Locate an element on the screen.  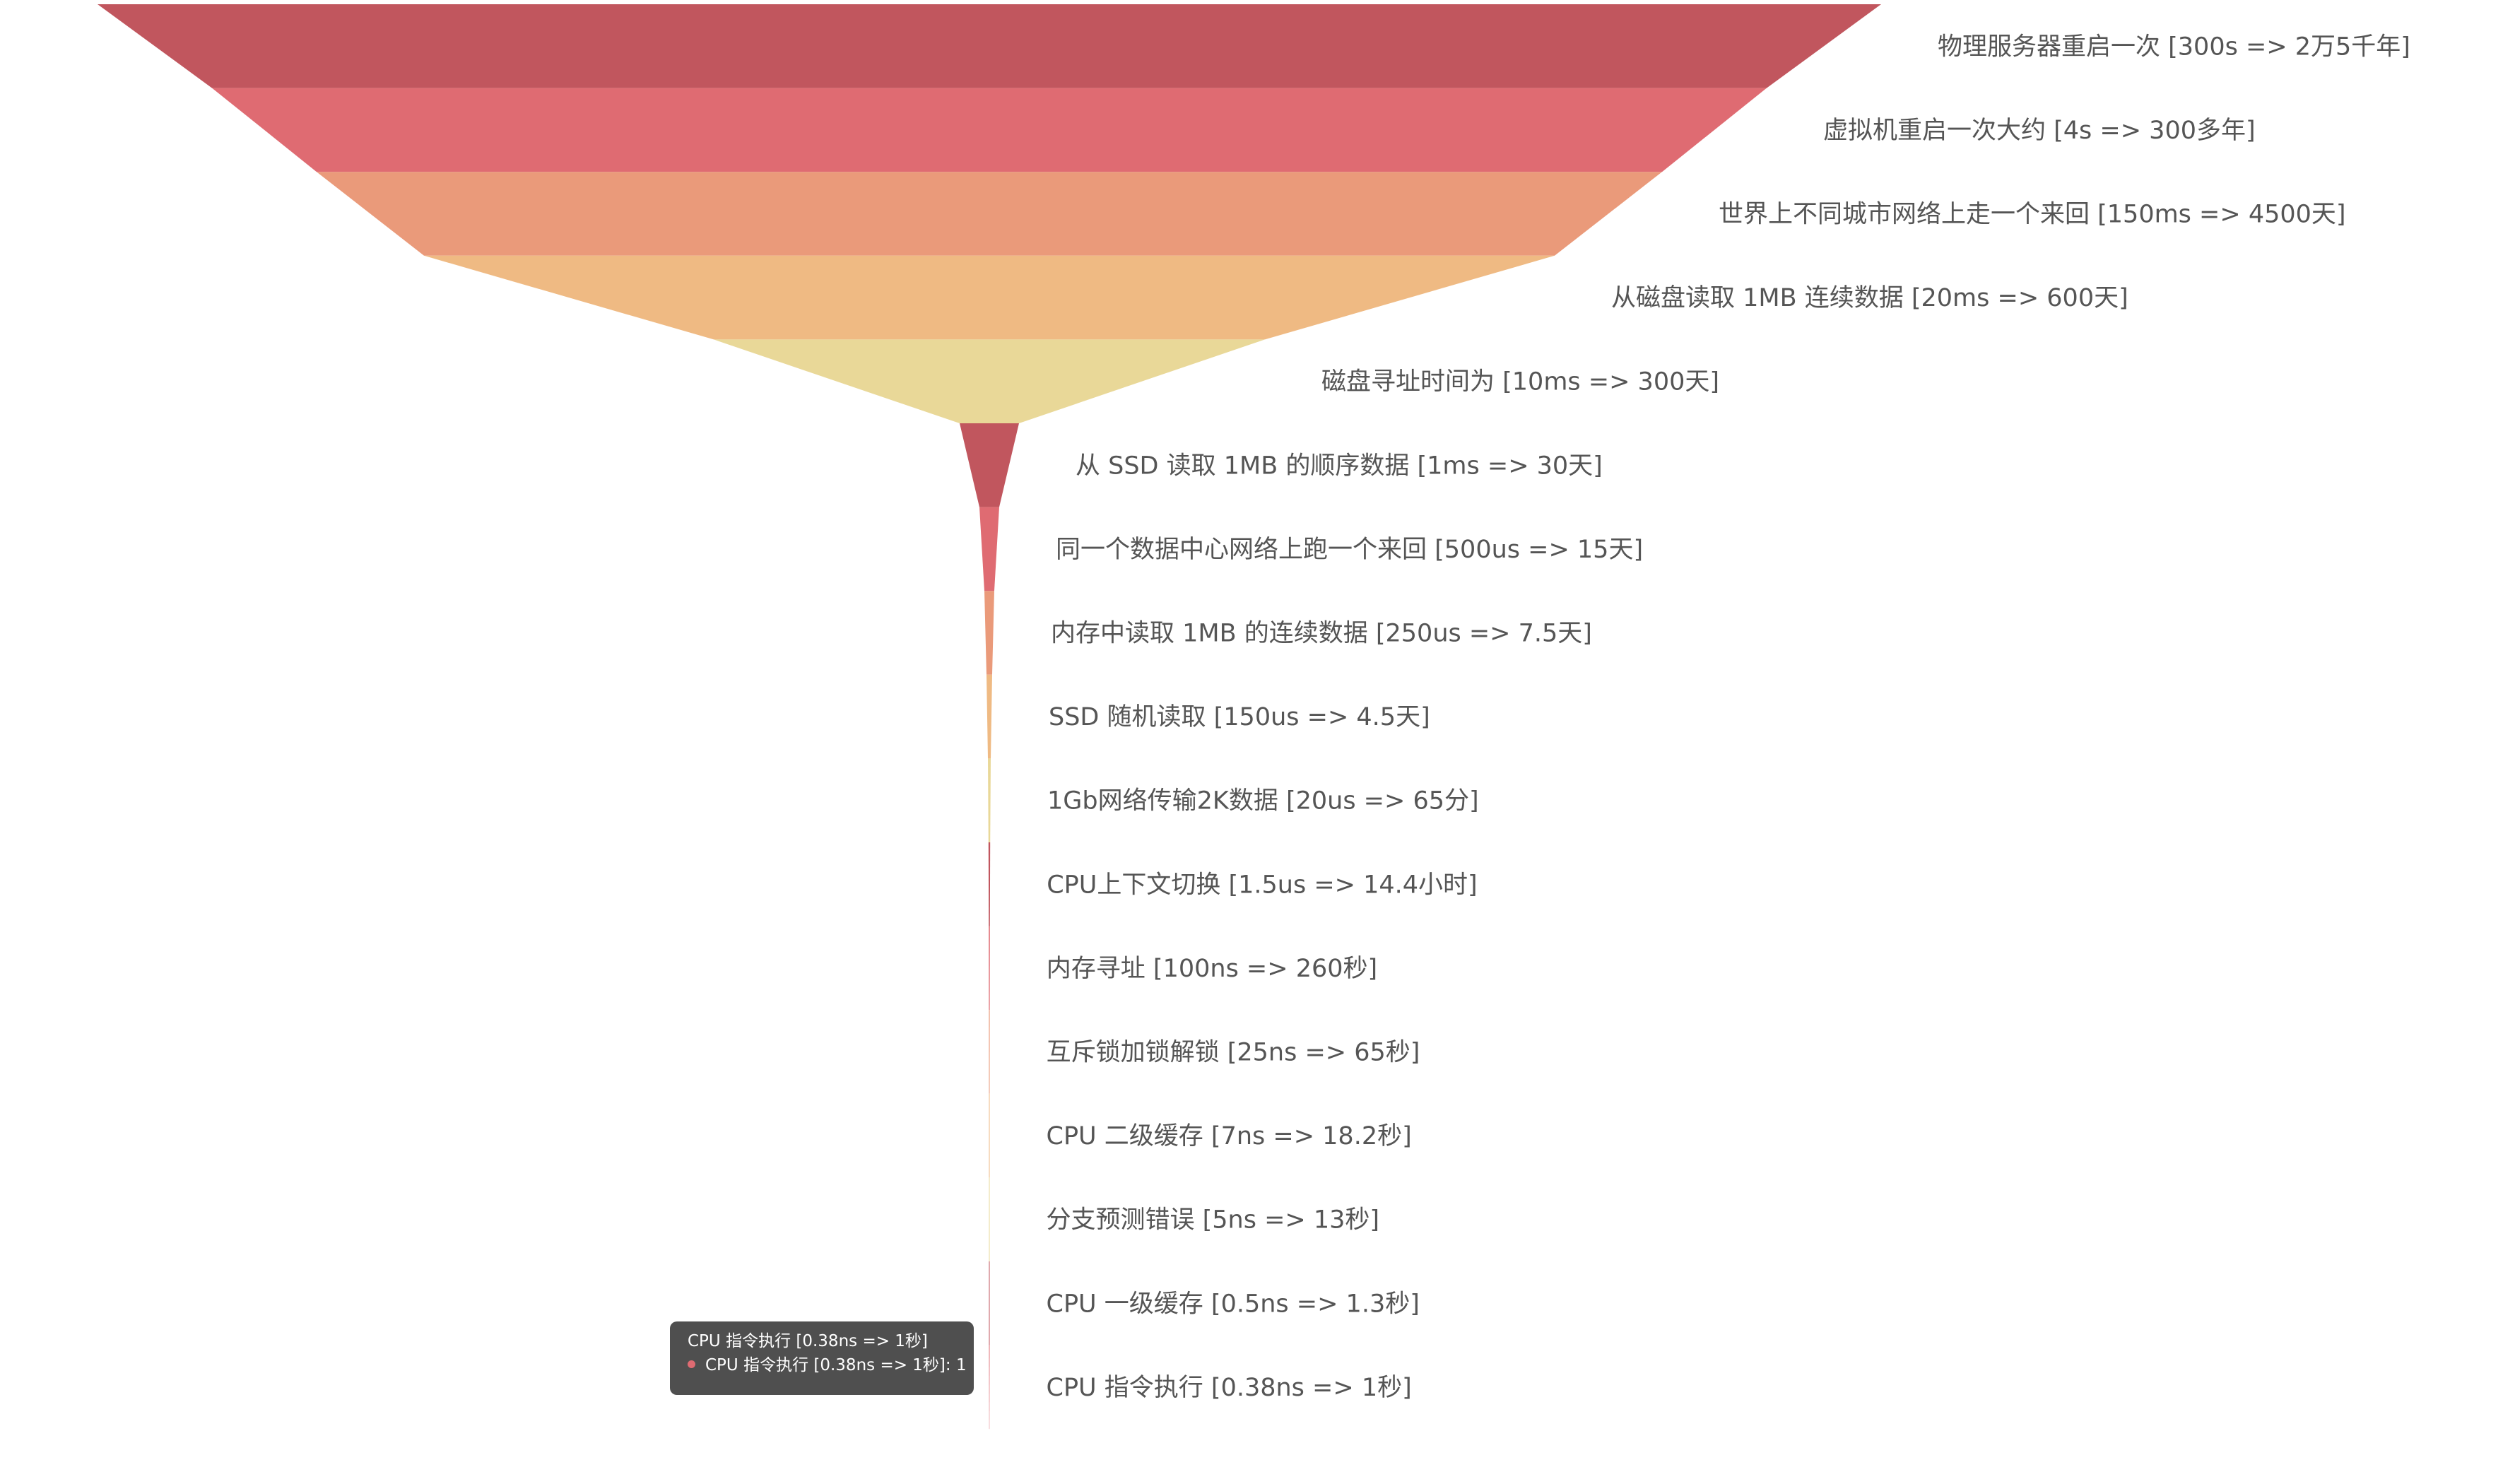
stage-label: 磁盘寻址时间为 [10ms => 300天] is located at coordinates (1520, 382).